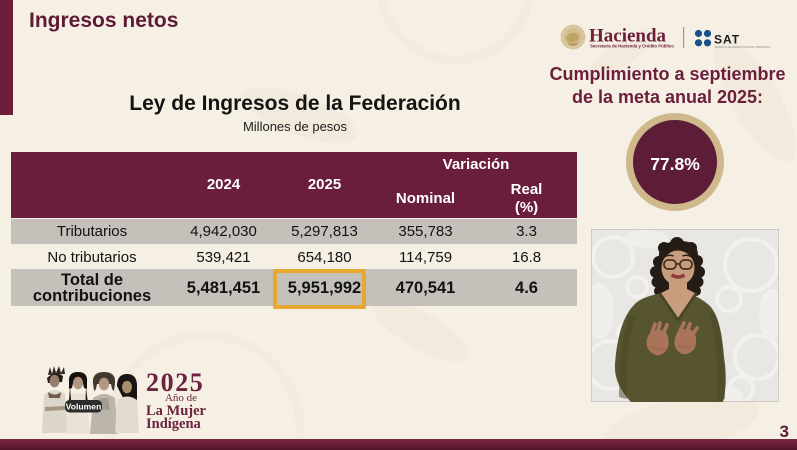 The width and height of the screenshot is (797, 450). Describe the element at coordinates (743, 46) in the screenshot. I see `svg-text:SERVICIO DE ADMINISTRACIÓN TRI: SERVICIO DE ADMINISTRACIÓN TRIBUTARIA` at that location.